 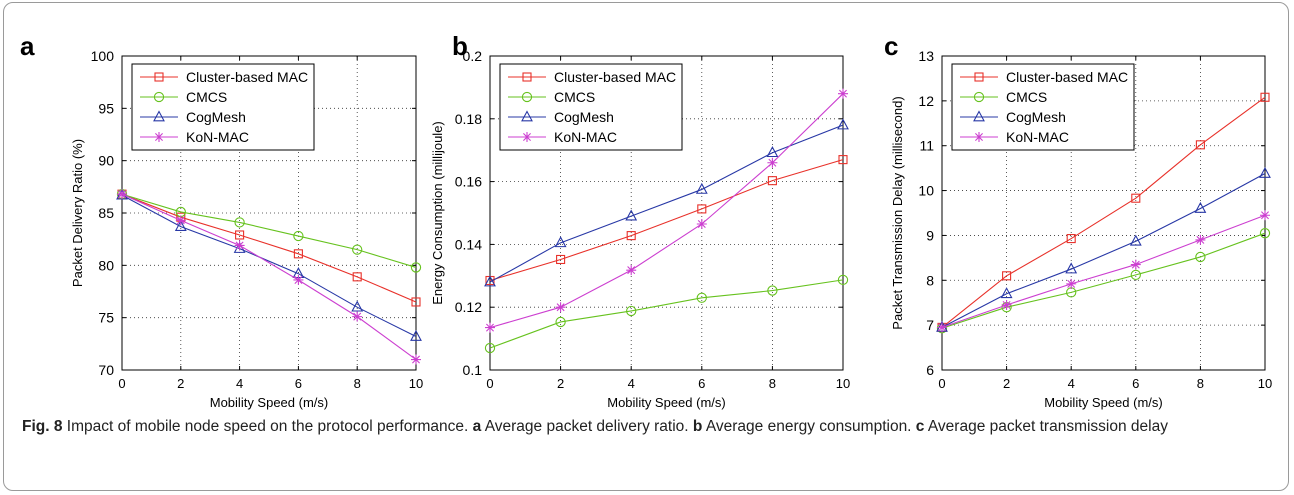 I want to click on caption-part-c-label: c, so click(x=920, y=426).